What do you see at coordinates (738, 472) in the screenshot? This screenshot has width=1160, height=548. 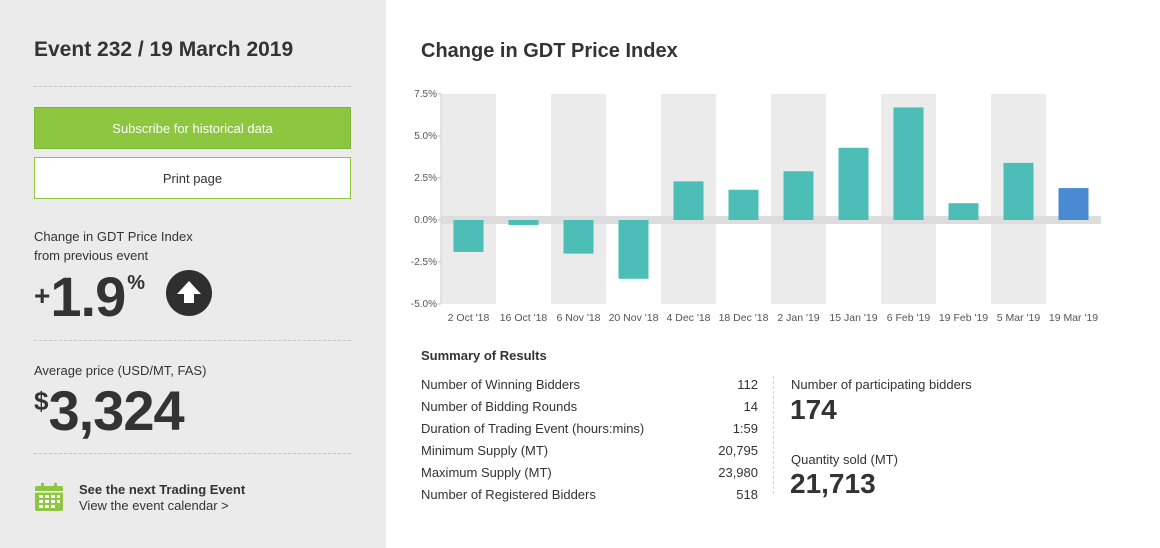 I see `summary-row-value: 23,980` at bounding box center [738, 472].